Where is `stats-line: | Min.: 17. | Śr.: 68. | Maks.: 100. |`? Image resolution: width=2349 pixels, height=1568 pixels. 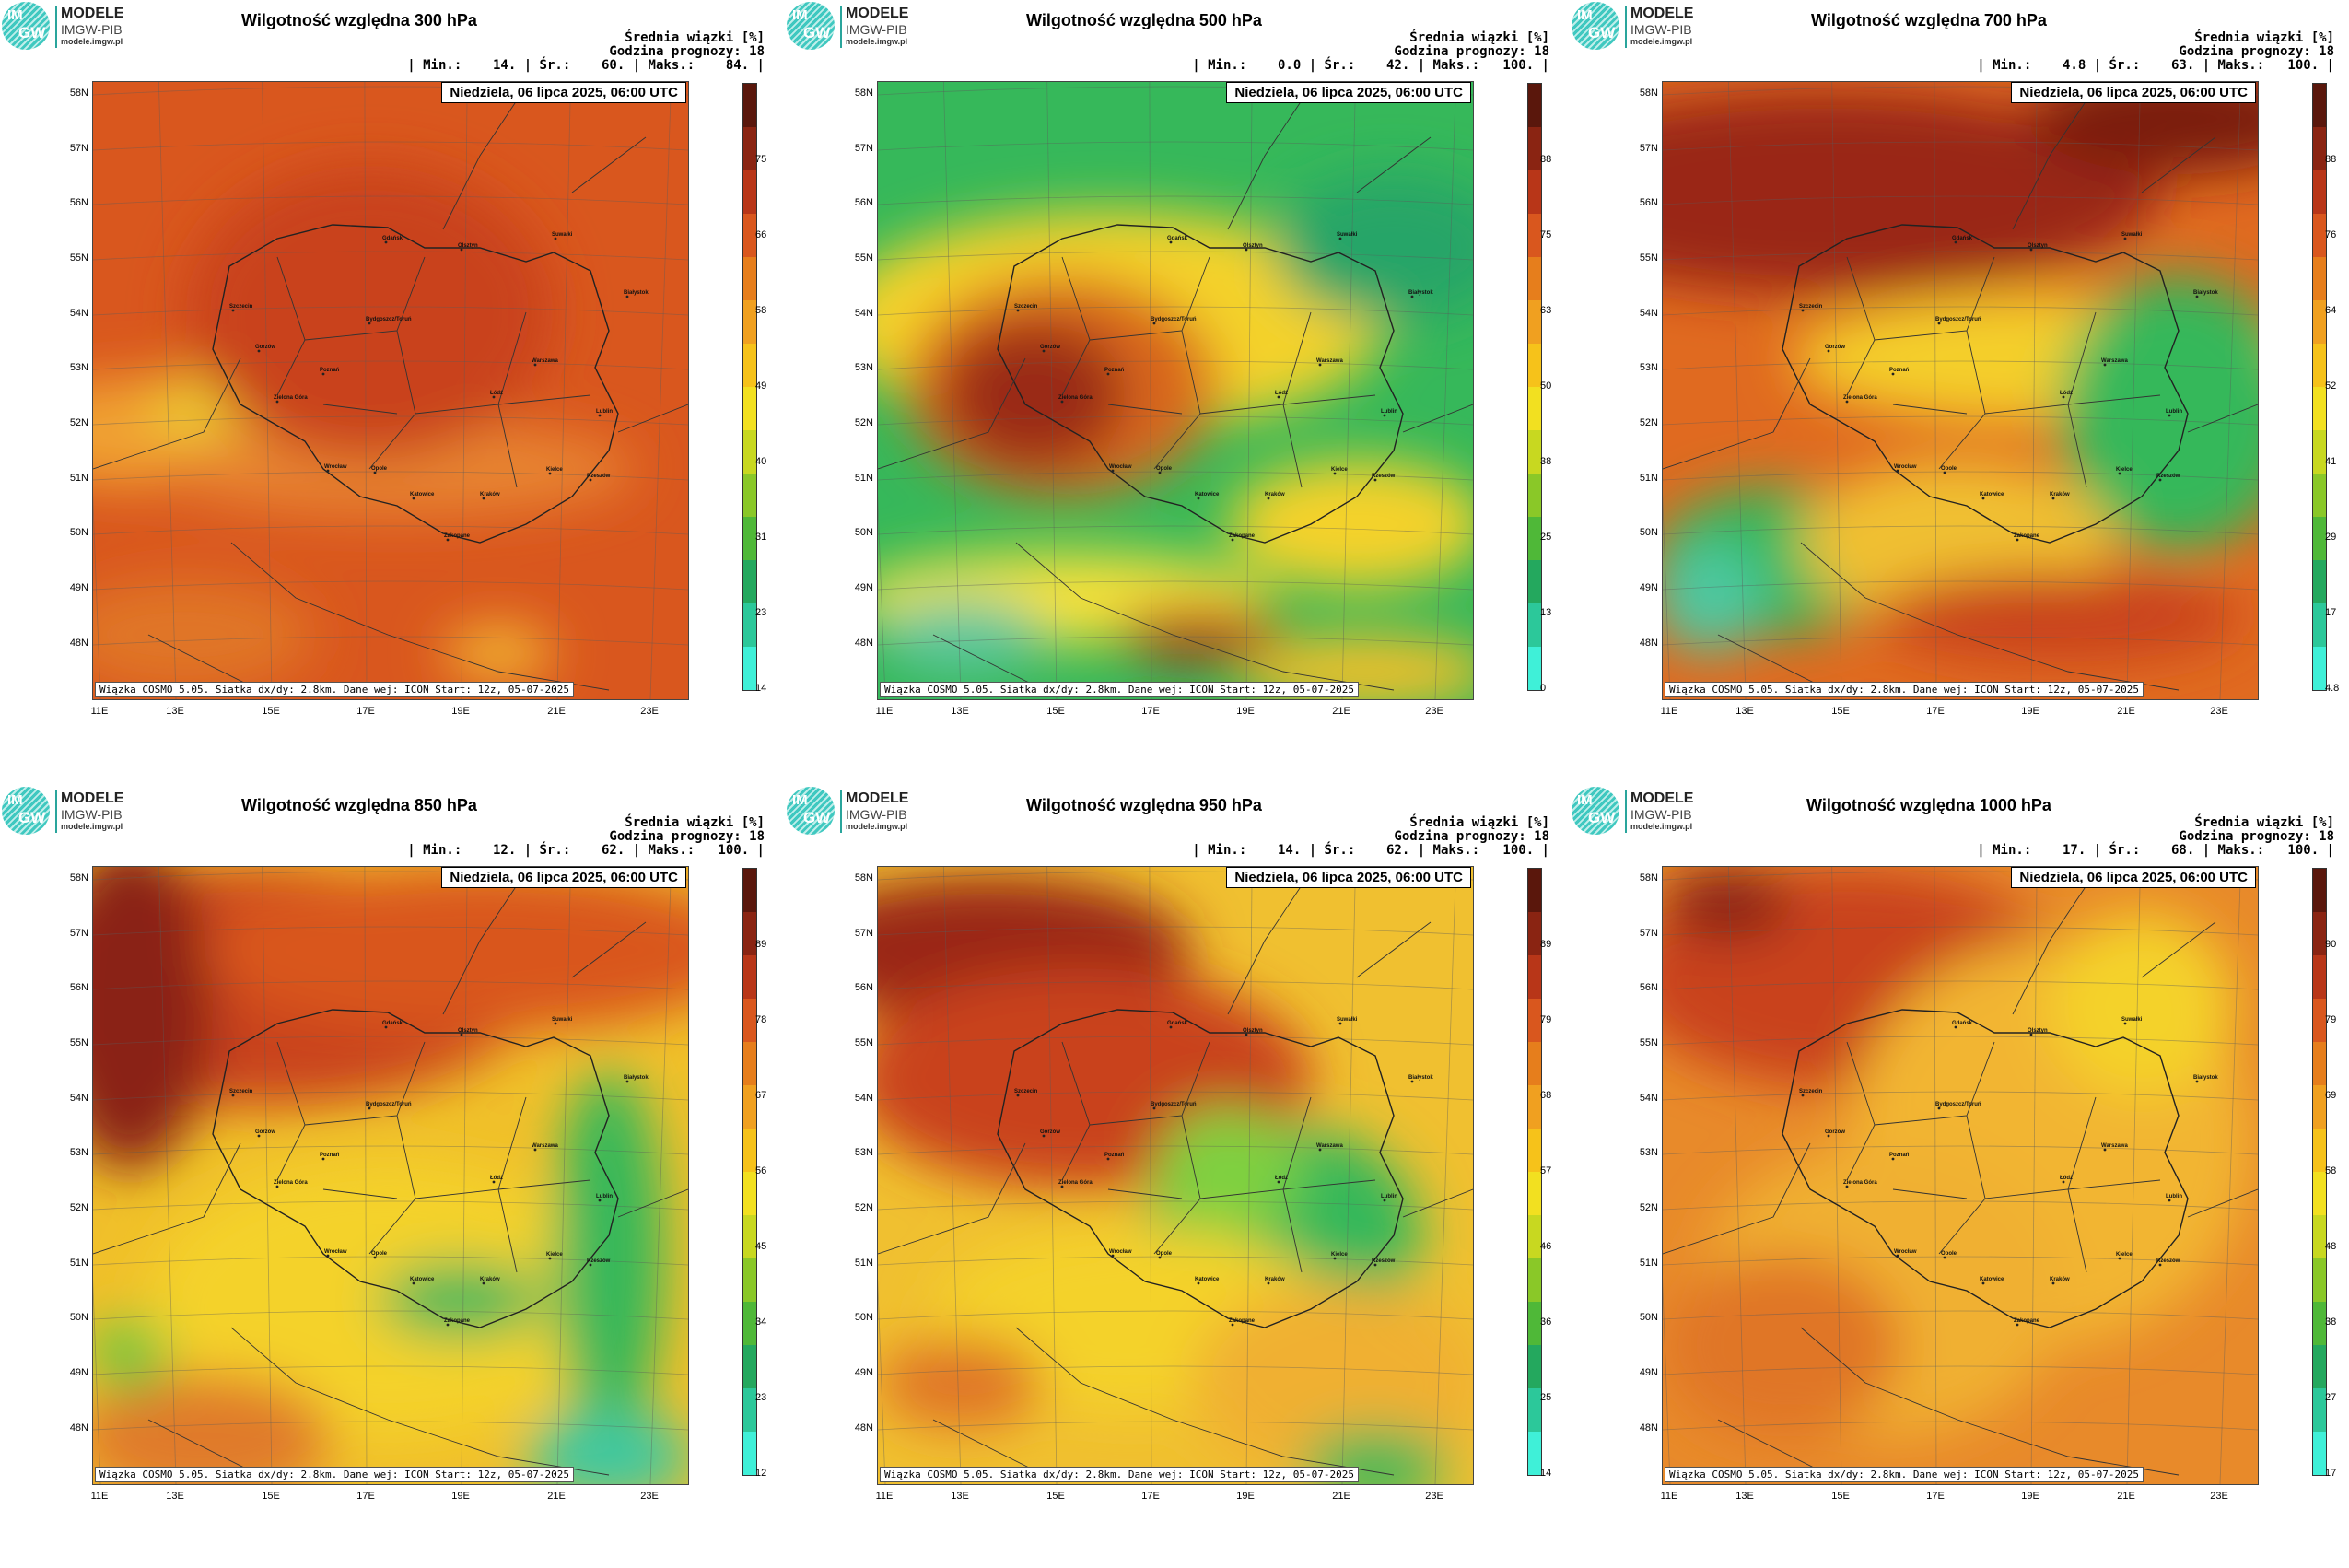
stats-line: | Min.: 17. | Śr.: 68. | Maks.: 100. | is located at coordinates (2155, 850).